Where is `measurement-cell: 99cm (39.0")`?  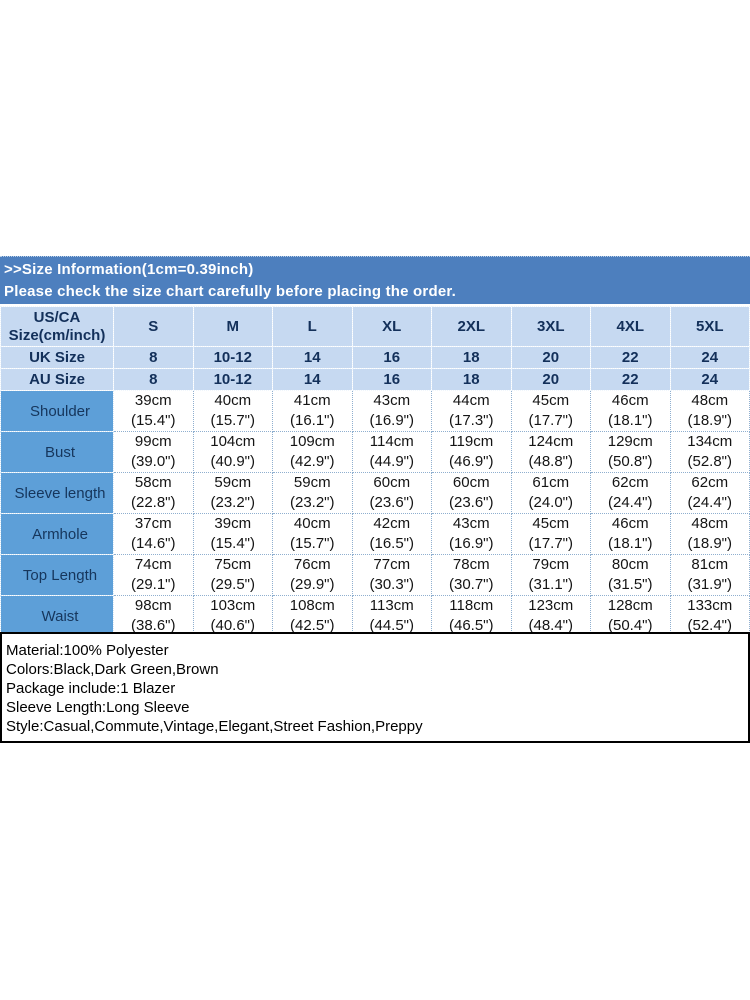
measurement-cell: 99cm (39.0") is located at coordinates (153, 452).